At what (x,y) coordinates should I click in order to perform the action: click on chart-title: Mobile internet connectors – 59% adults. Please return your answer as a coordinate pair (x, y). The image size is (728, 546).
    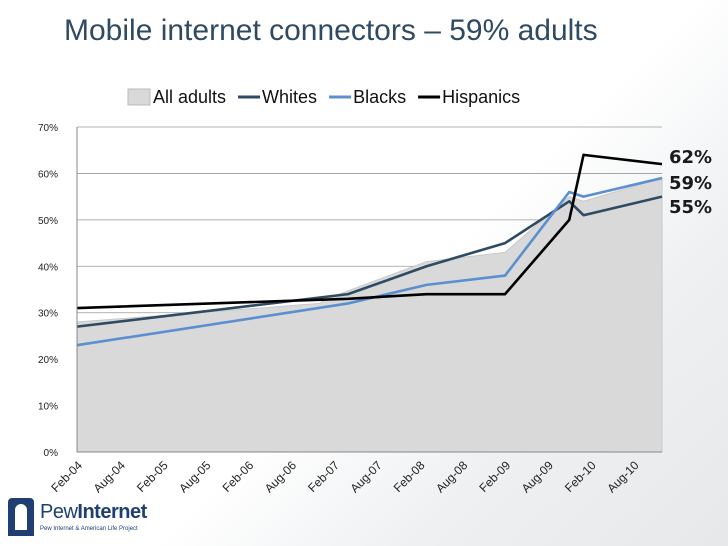
    Looking at the image, I should click on (331, 30).